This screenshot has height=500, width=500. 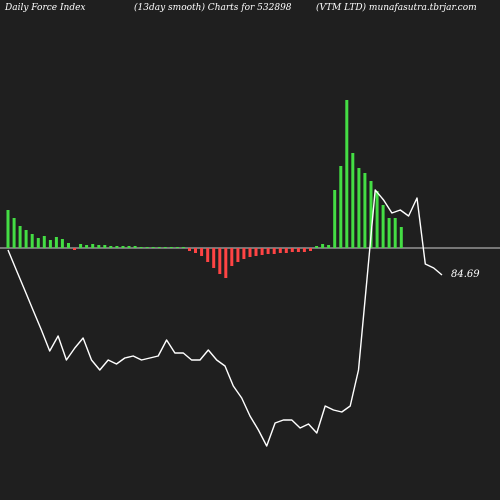 What do you see at coordinates (45, 8) in the screenshot?
I see `chart-header-left: Daily Force Index` at bounding box center [45, 8].